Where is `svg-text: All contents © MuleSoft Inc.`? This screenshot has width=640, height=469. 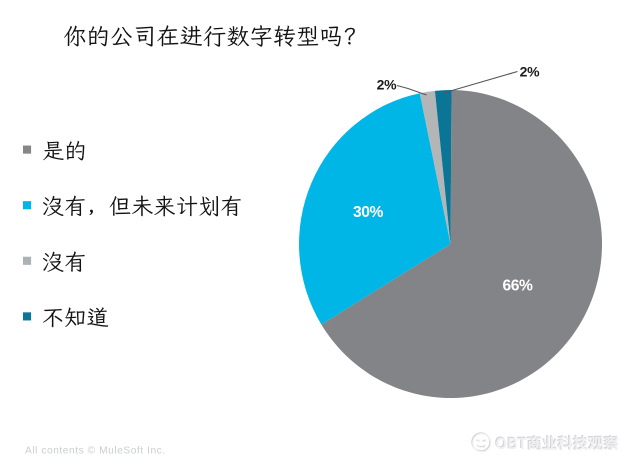 svg-text: All contents © MuleSoft Inc. is located at coordinates (95, 451).